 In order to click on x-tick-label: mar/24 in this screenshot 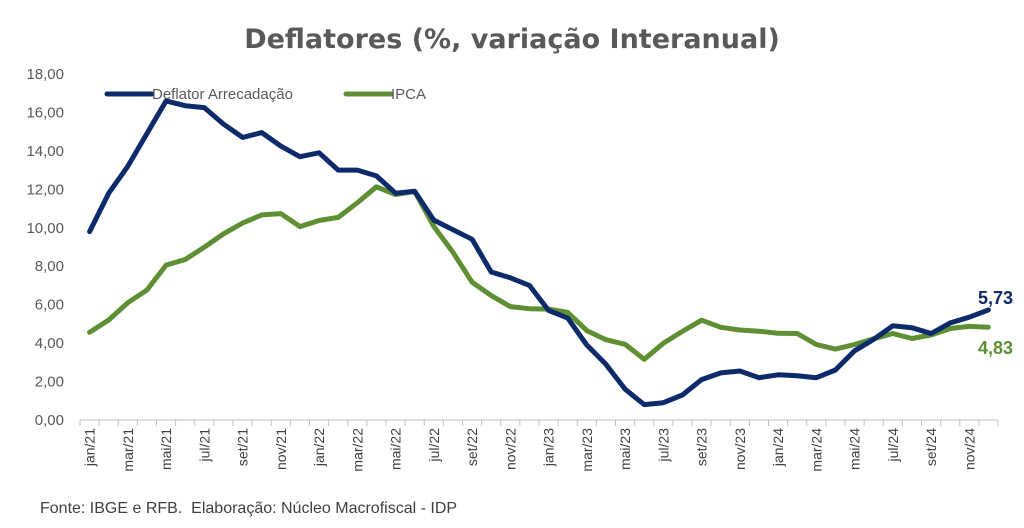, I will do `click(816, 450)`.